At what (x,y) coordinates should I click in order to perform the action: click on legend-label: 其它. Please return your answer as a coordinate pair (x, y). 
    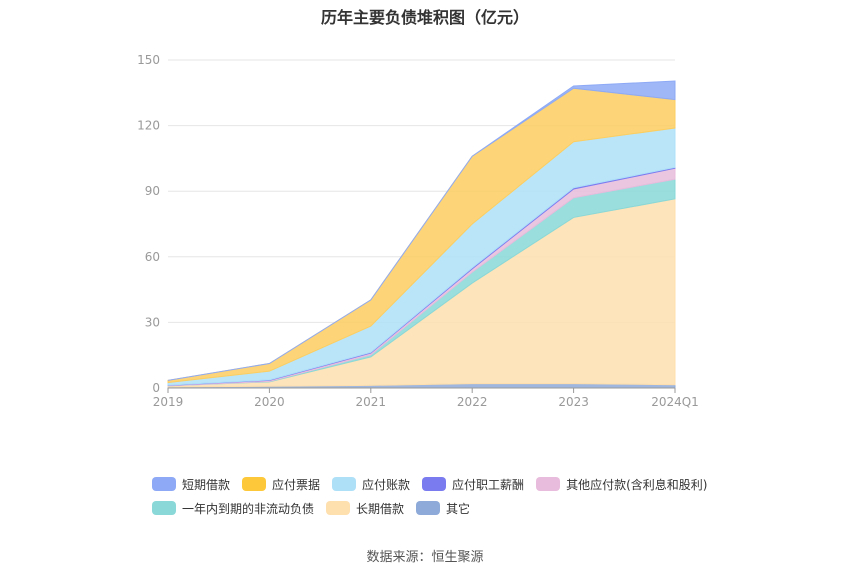
    Looking at the image, I should click on (458, 508).